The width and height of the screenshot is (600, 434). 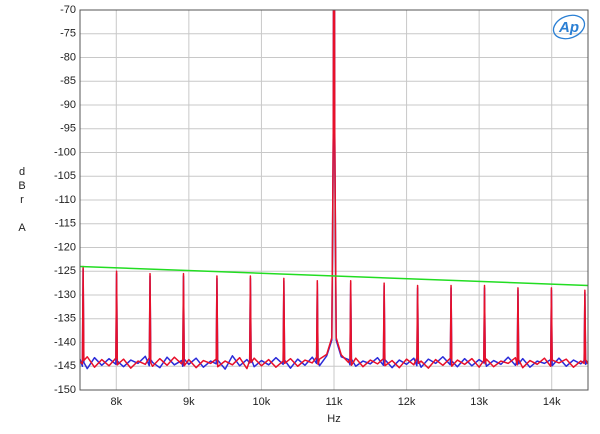 What do you see at coordinates (479, 402) in the screenshot?
I see `x-tick-label: 13k` at bounding box center [479, 402].